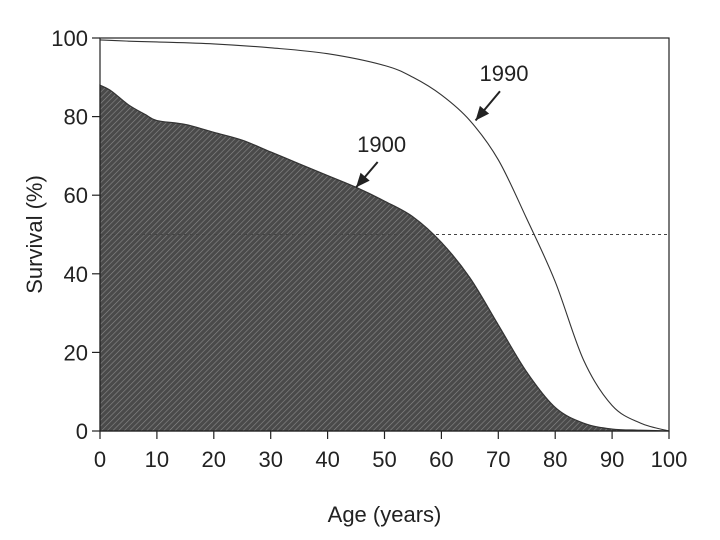 Image resolution: width=720 pixels, height=540 pixels. I want to click on x-tick-label: 70, so click(498, 459).